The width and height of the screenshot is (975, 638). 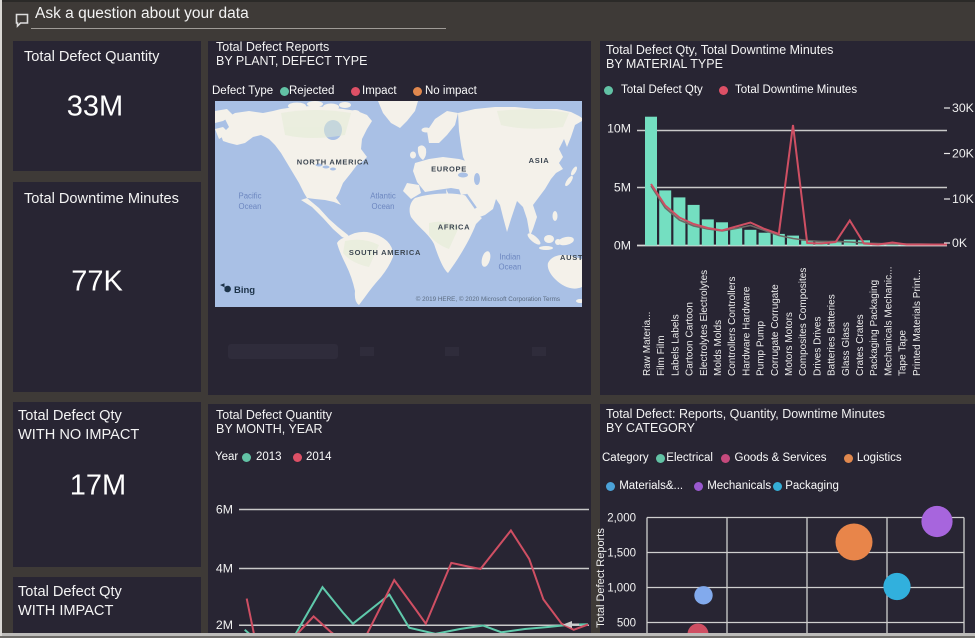 What do you see at coordinates (619, 129) in the screenshot?
I see `svg-text: 10M` at bounding box center [619, 129].